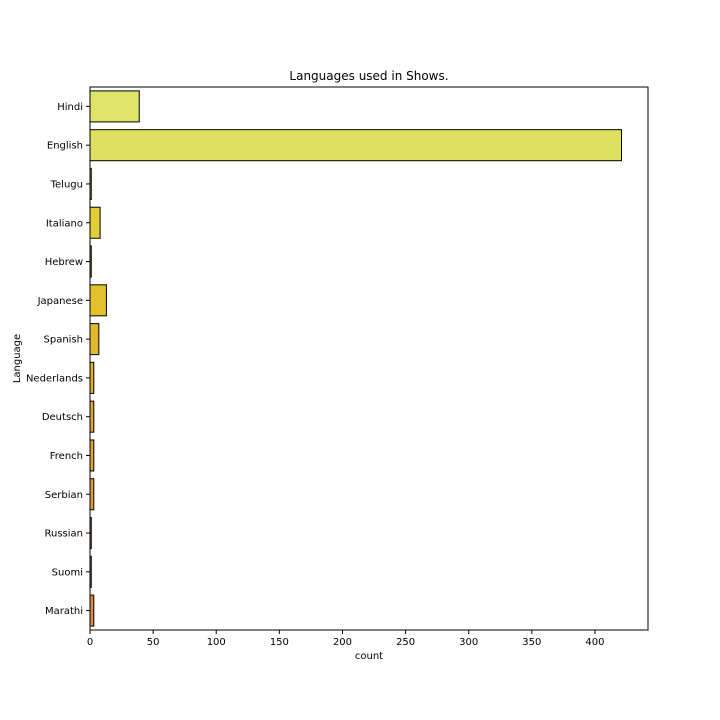 The image size is (720, 720). What do you see at coordinates (17, 358) in the screenshot?
I see `y-axis-title: Language` at bounding box center [17, 358].